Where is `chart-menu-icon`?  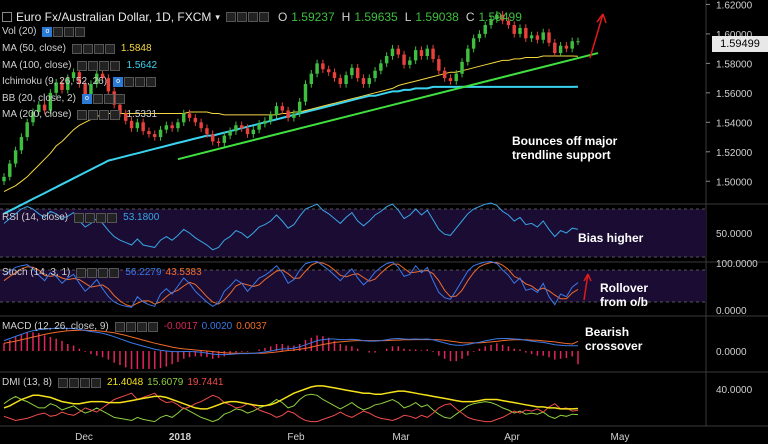
chart-menu-icon is located at coordinates (7, 17).